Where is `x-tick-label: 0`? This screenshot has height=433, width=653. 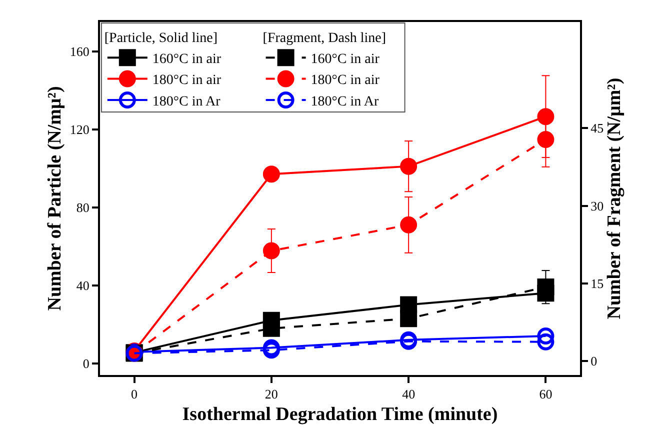
x-tick-label: 0 is located at coordinates (134, 394).